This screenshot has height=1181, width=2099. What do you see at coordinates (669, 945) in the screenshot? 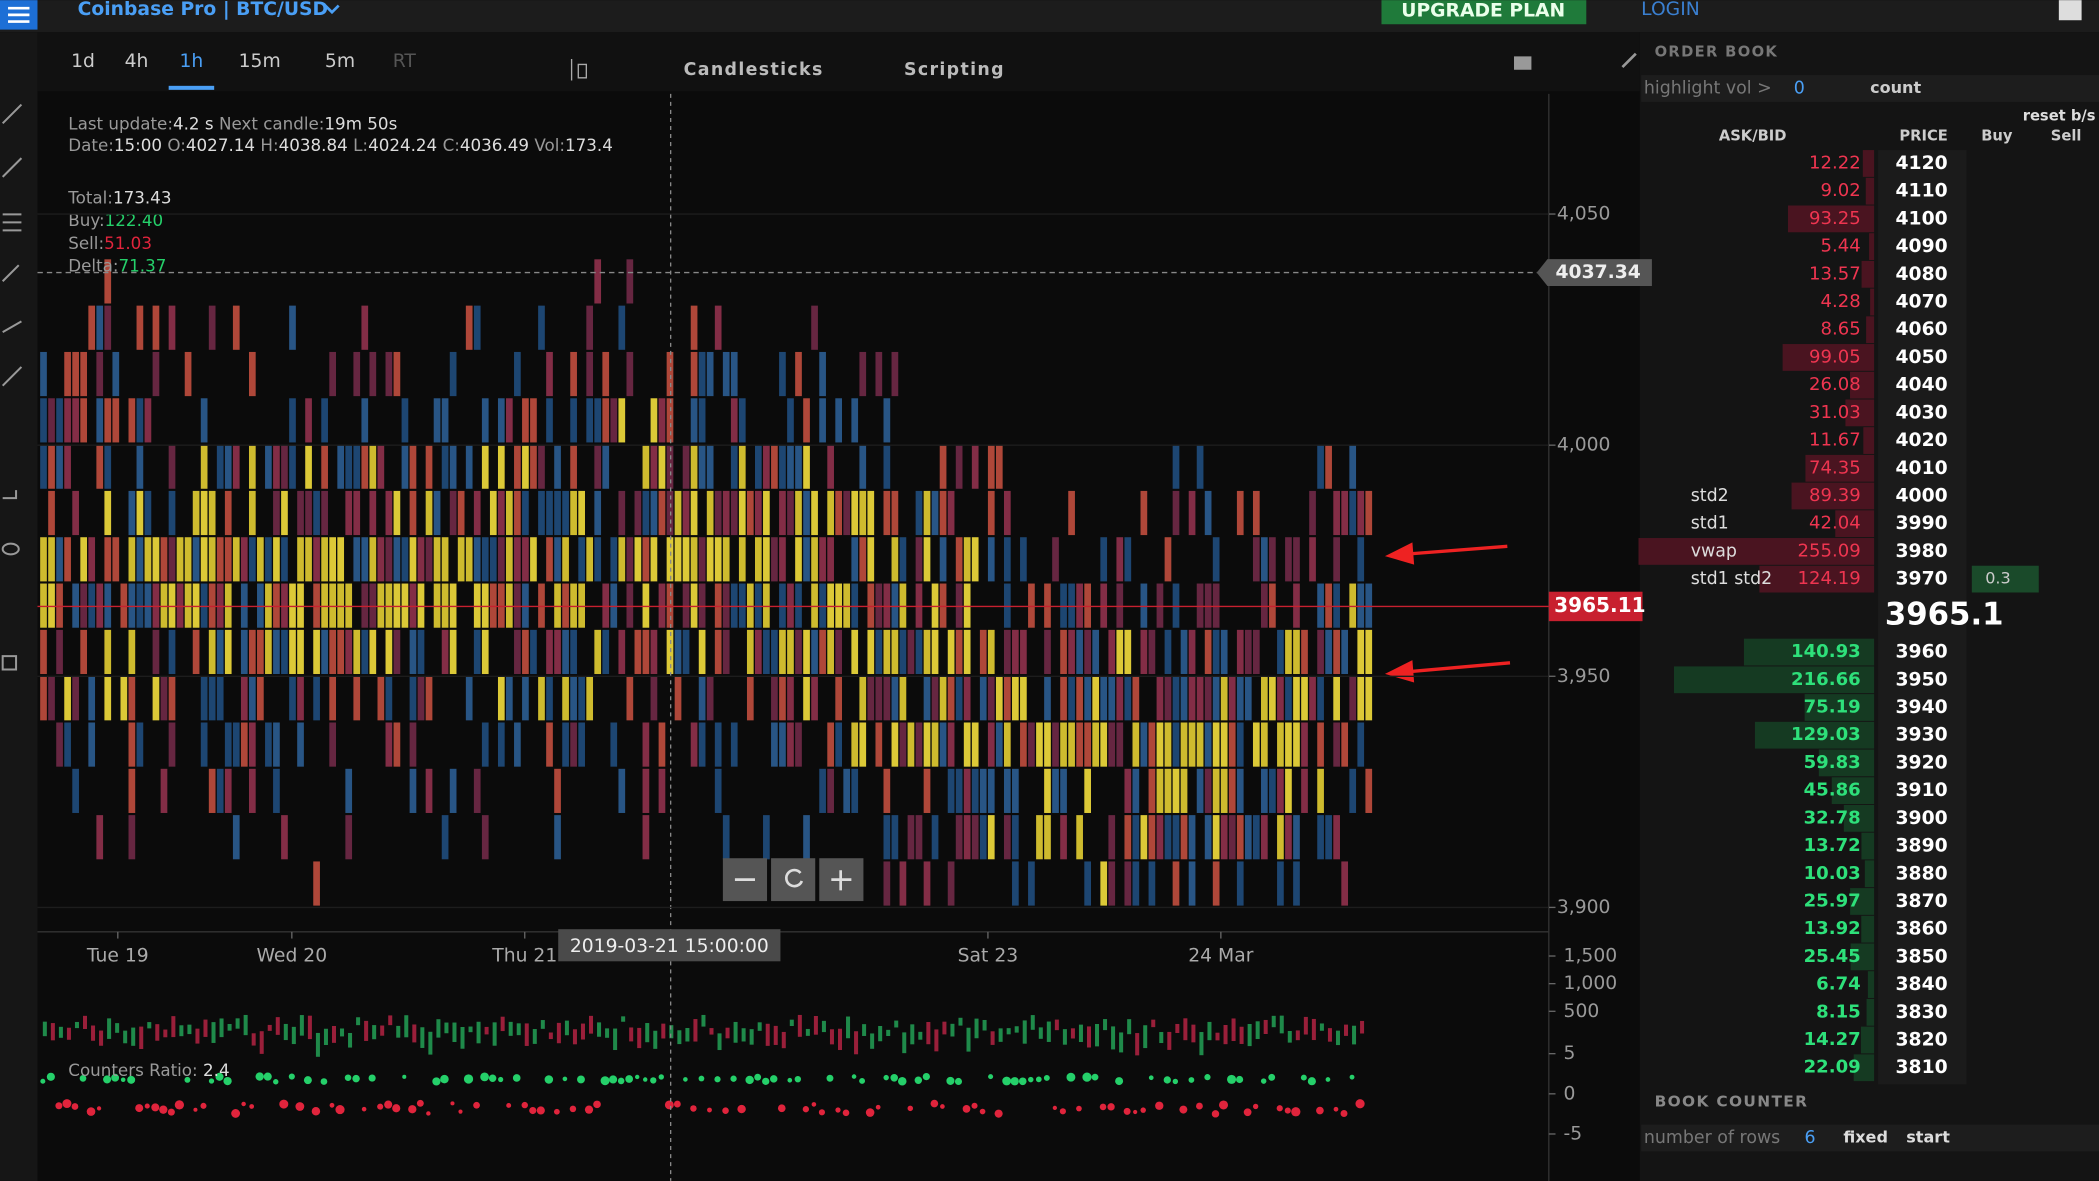
I see `crosshair-tag` at bounding box center [669, 945].